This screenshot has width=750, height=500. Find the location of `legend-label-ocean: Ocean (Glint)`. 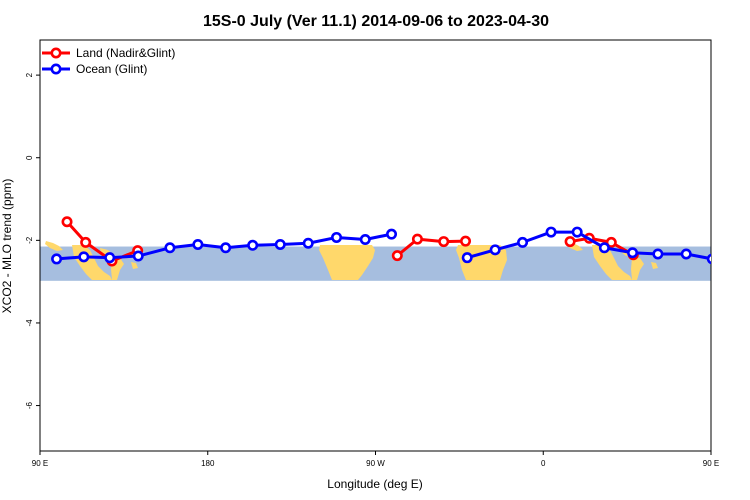

legend-label-ocean: Ocean (Glint) is located at coordinates (111, 69).